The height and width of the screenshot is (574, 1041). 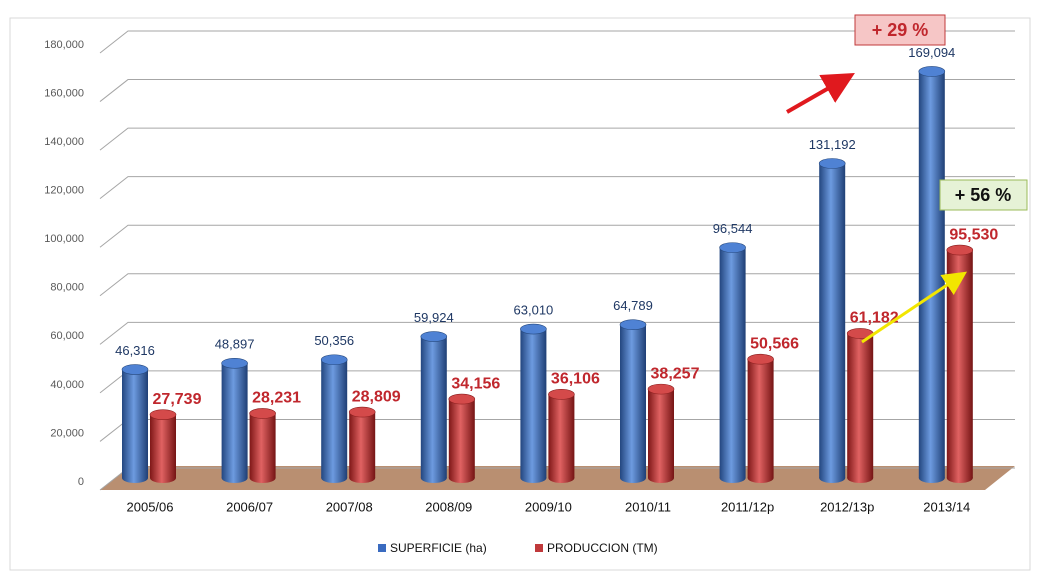 What do you see at coordinates (747, 506) in the screenshot?
I see `x-tick-label: 2011/12p` at bounding box center [747, 506].